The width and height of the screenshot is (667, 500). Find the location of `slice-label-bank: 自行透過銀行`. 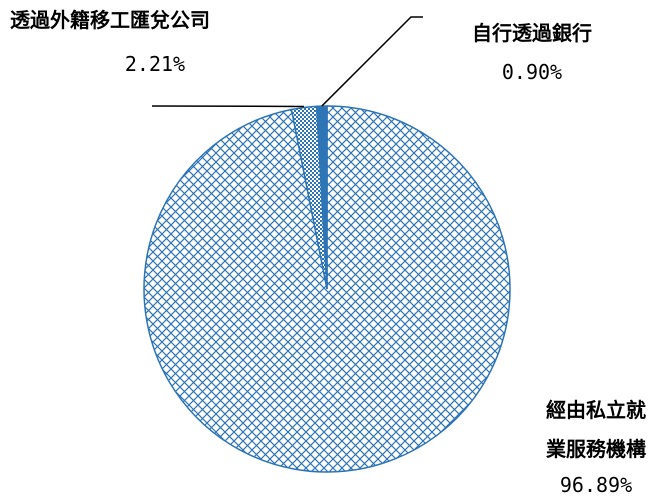

slice-label-bank: 自行透過銀行 is located at coordinates (532, 33).